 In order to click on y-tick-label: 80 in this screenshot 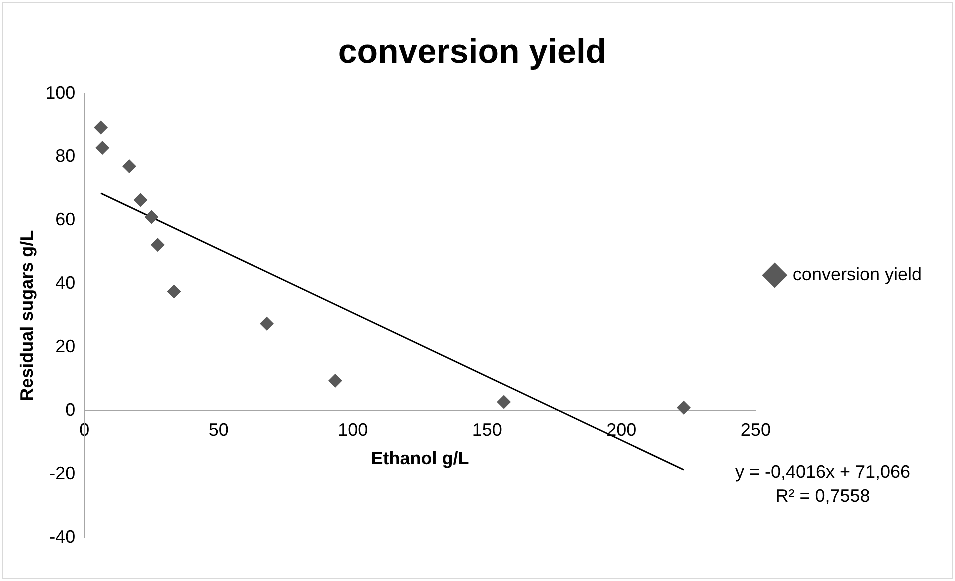, I will do `click(66, 156)`.